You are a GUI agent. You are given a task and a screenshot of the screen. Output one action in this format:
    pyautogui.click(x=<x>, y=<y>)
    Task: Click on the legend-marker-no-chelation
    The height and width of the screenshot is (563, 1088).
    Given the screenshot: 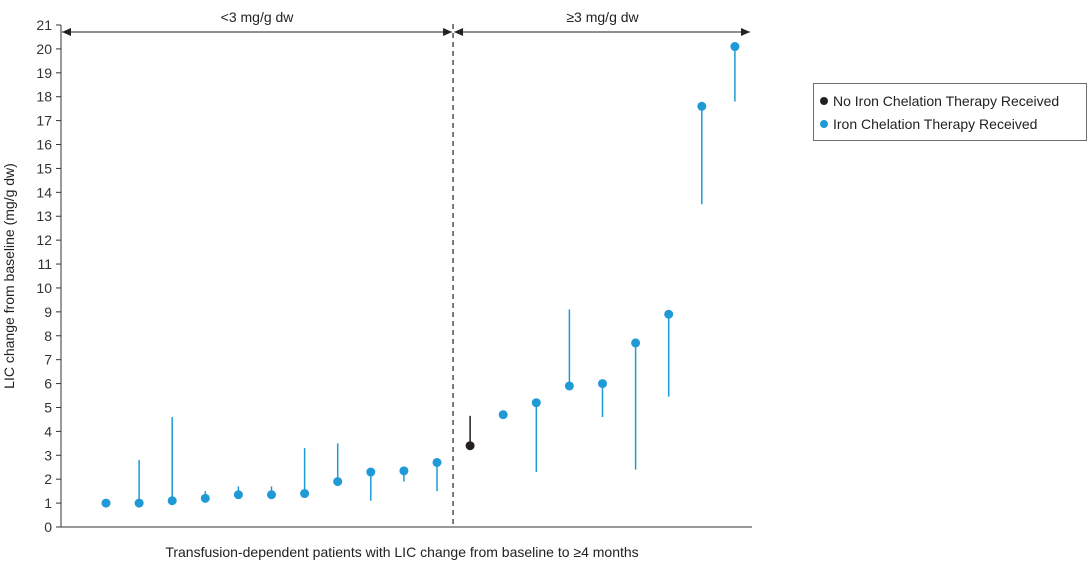 What is the action you would take?
    pyautogui.click(x=824, y=101)
    